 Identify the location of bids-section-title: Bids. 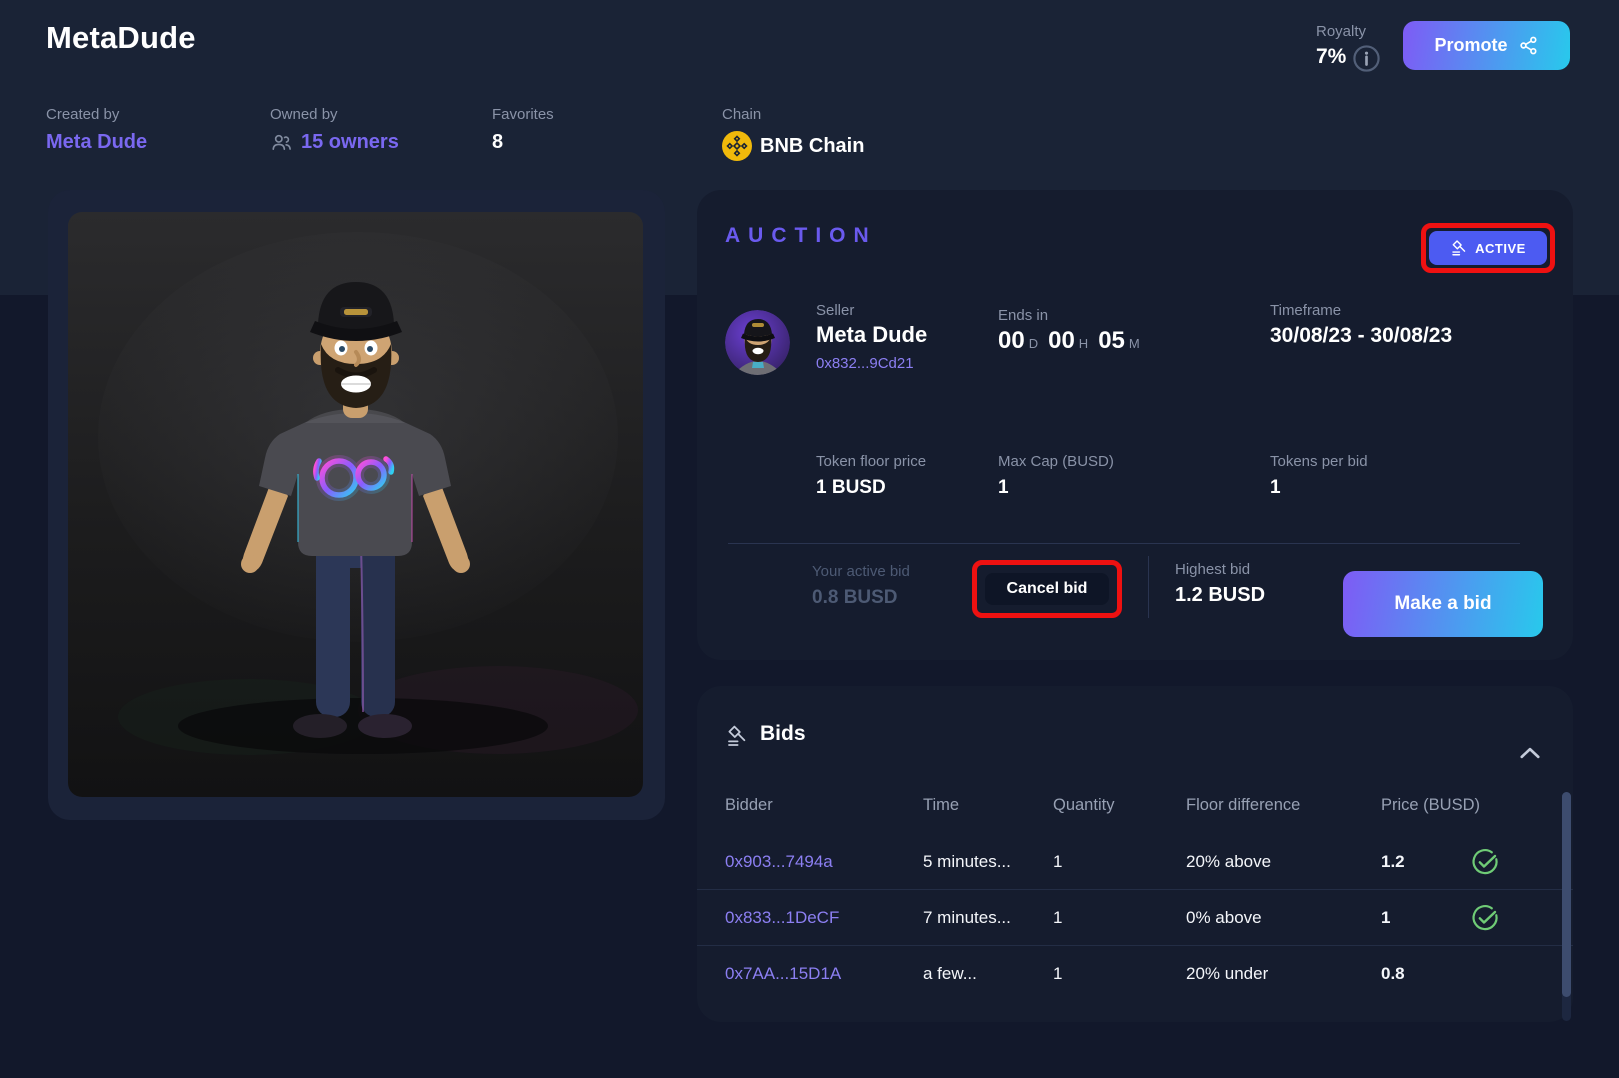
(783, 733).